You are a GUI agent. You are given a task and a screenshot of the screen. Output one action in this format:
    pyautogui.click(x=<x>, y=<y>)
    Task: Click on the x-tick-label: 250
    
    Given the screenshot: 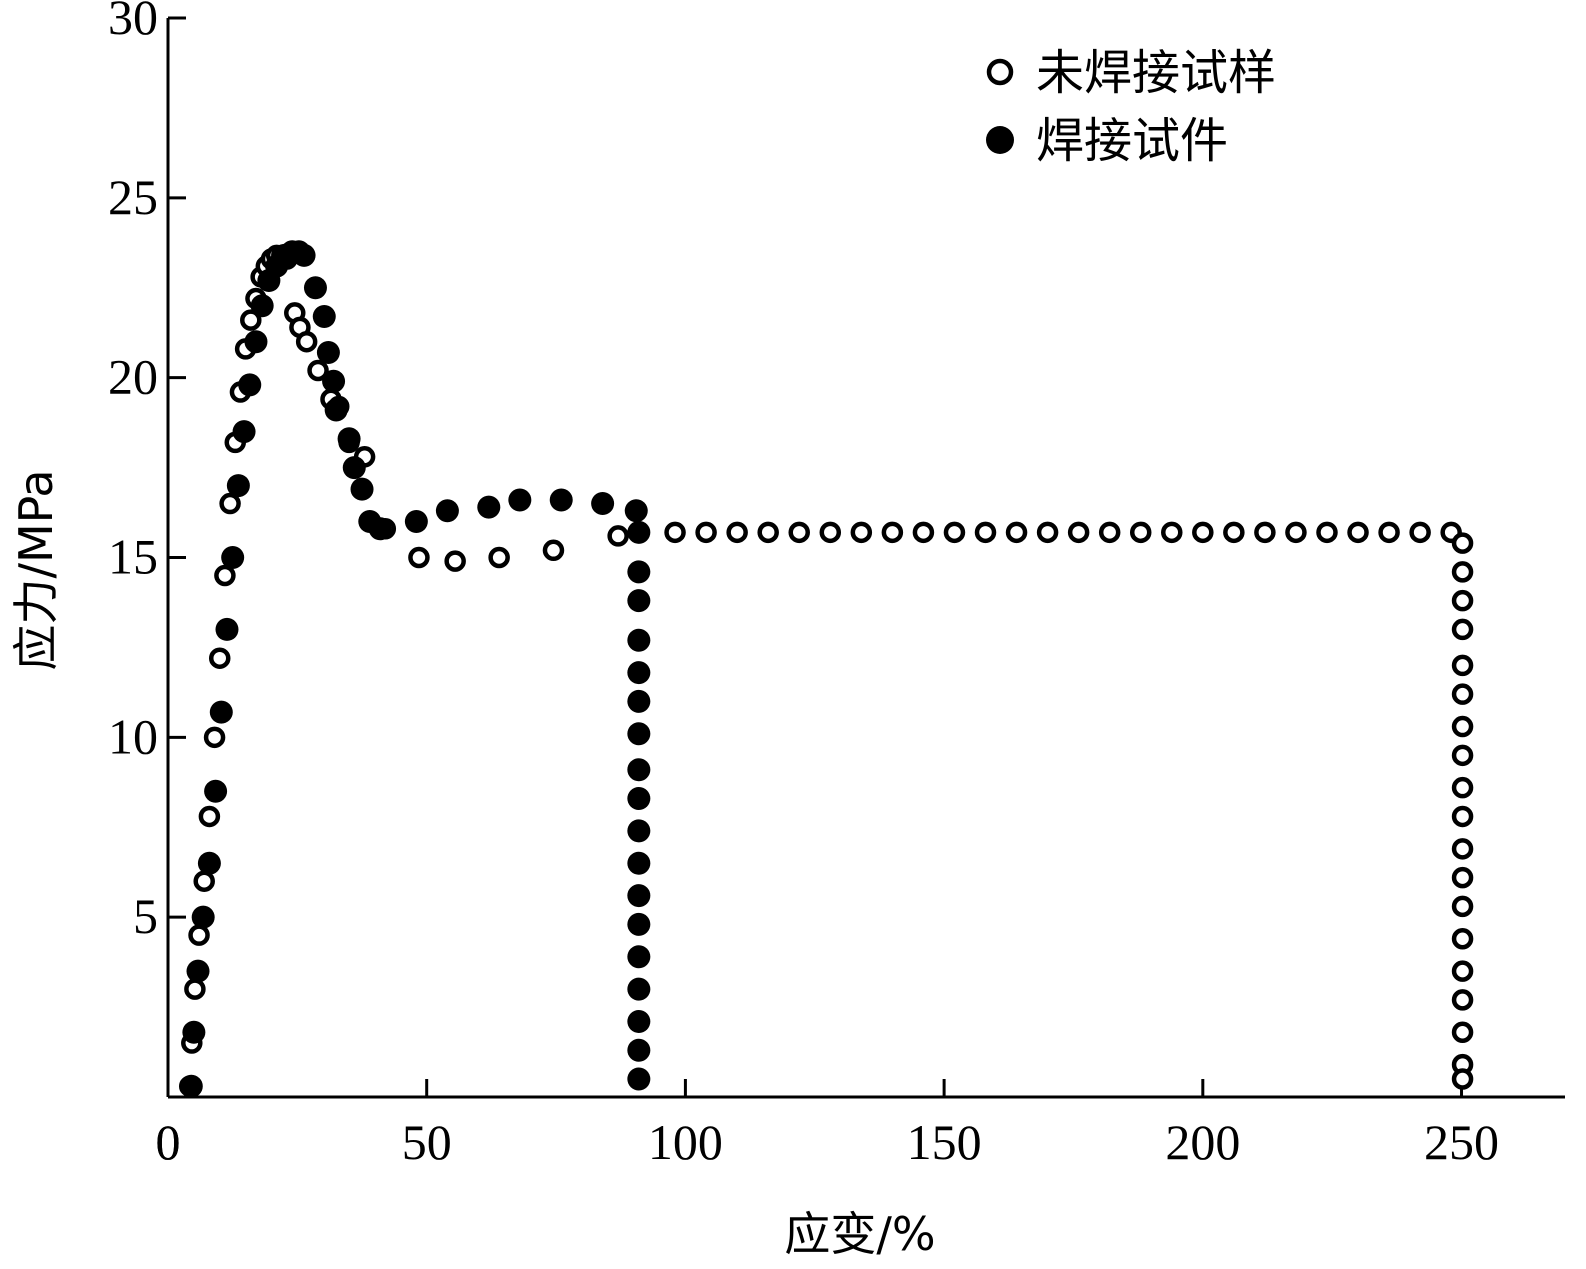 What is the action you would take?
    pyautogui.click(x=1461, y=1142)
    